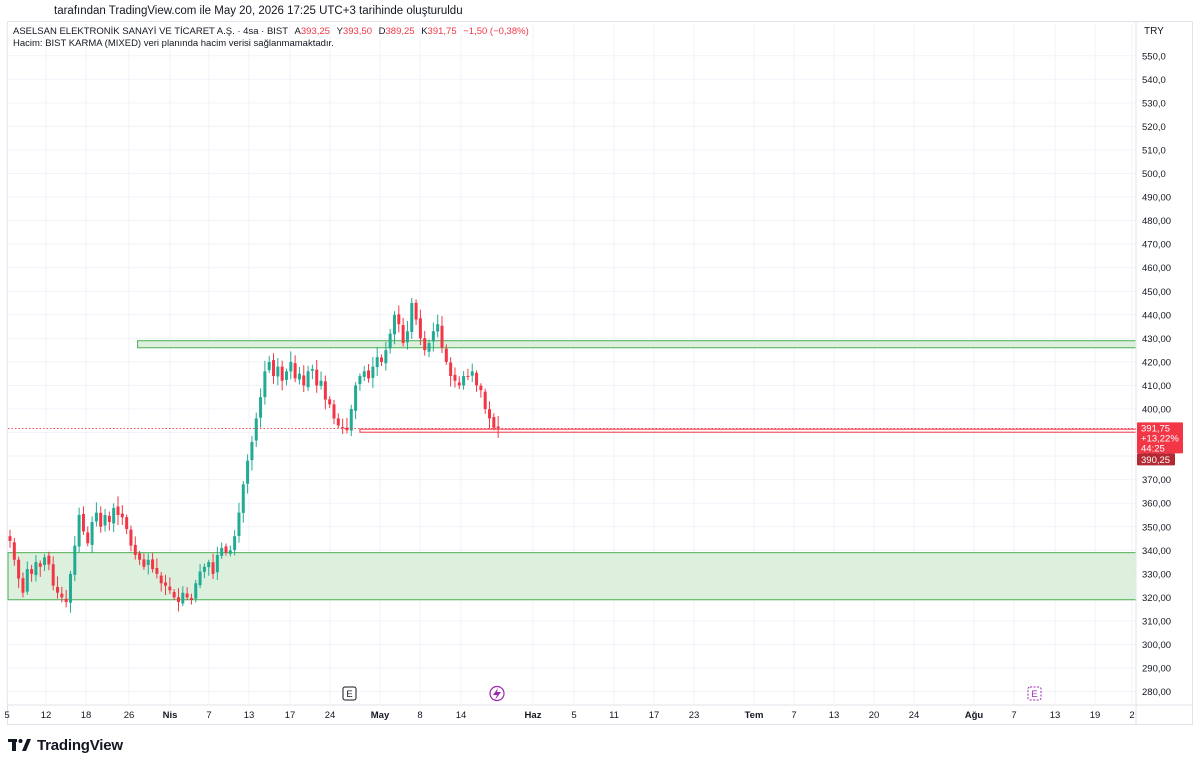 The height and width of the screenshot is (766, 1200). Describe the element at coordinates (1156, 315) in the screenshot. I see `y-tick-label: 440,00` at that location.